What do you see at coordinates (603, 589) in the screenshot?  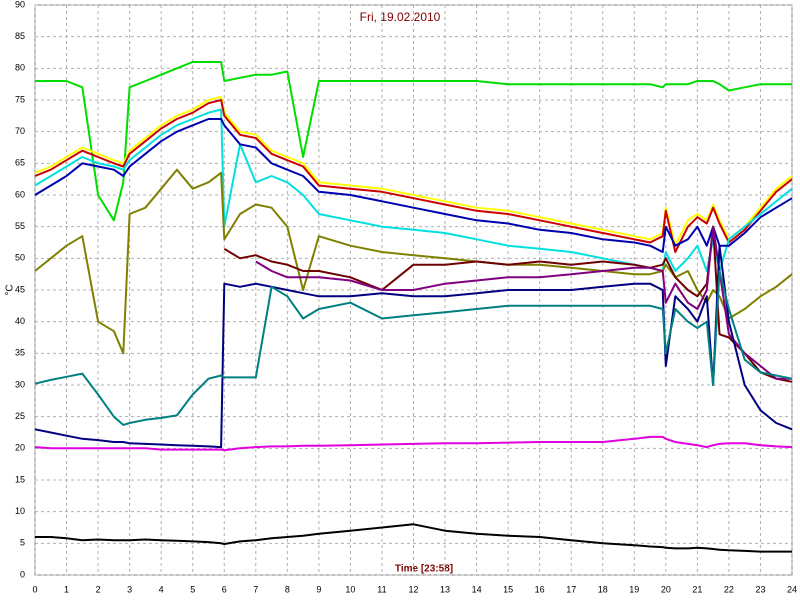 I see `x-tick-label: 18` at bounding box center [603, 589].